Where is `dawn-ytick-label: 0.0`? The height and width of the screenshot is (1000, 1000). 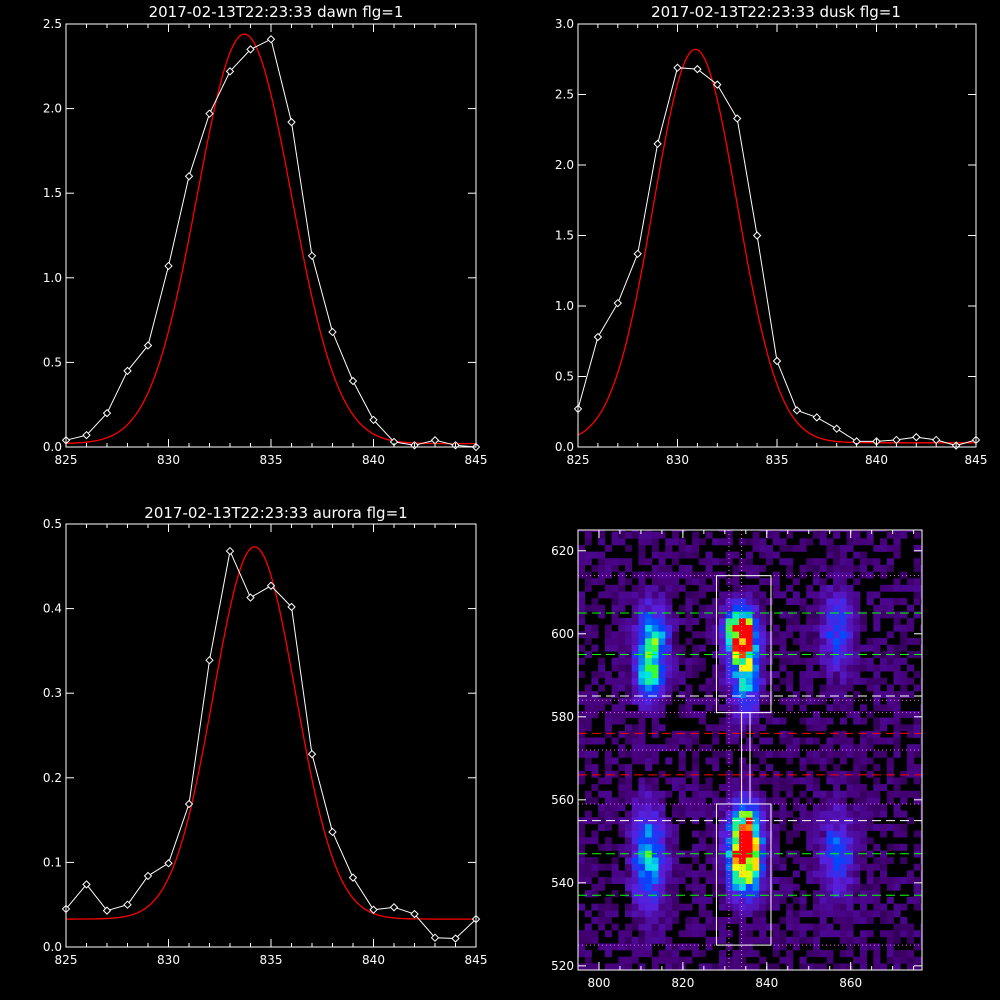 dawn-ytick-label: 0.0 is located at coordinates (52, 447).